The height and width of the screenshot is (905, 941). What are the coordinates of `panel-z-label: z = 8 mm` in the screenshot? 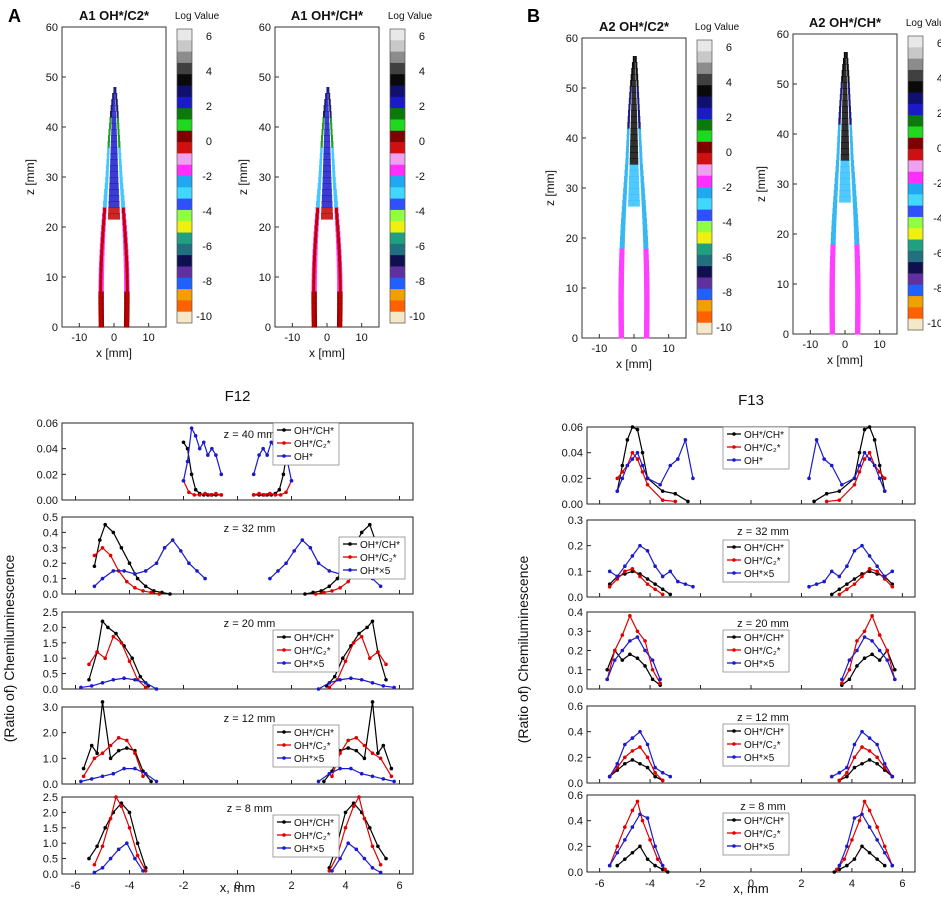 It's located at (250, 809).